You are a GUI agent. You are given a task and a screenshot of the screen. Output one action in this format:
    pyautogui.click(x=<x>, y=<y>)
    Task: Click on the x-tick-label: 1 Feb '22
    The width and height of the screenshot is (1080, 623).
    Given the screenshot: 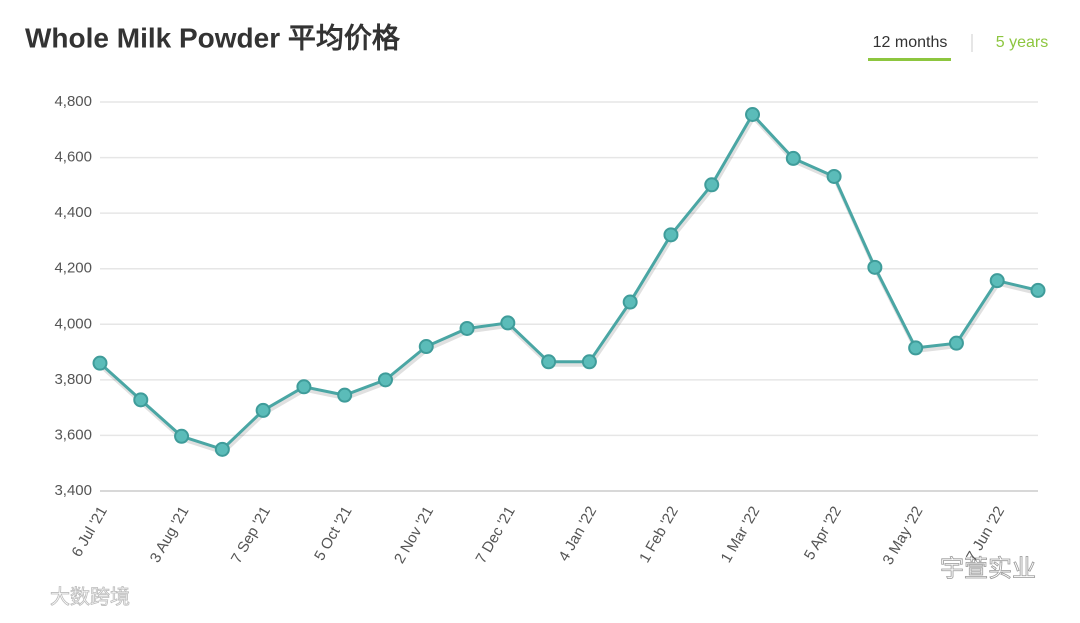 What is the action you would take?
    pyautogui.click(x=659, y=534)
    